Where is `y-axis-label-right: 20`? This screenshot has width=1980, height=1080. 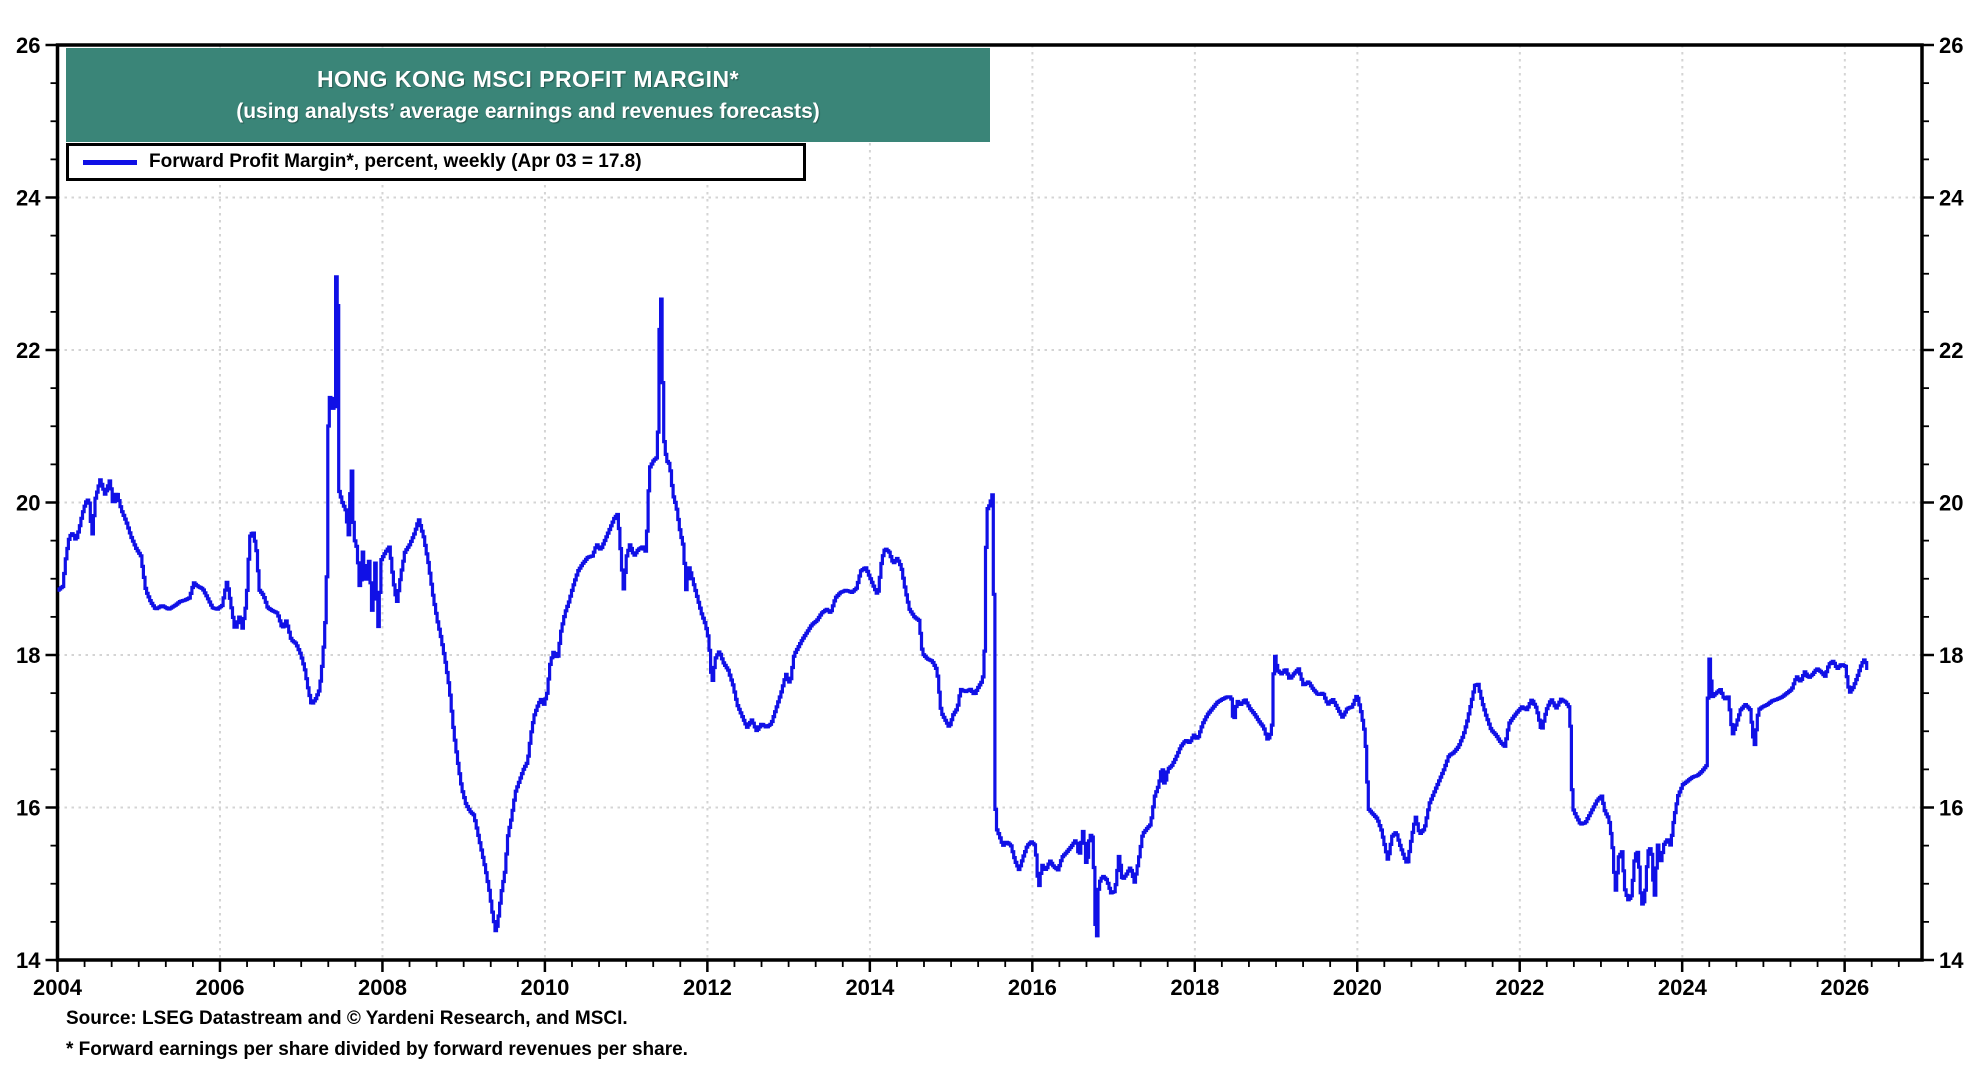 y-axis-label-right: 20 is located at coordinates (1951, 503).